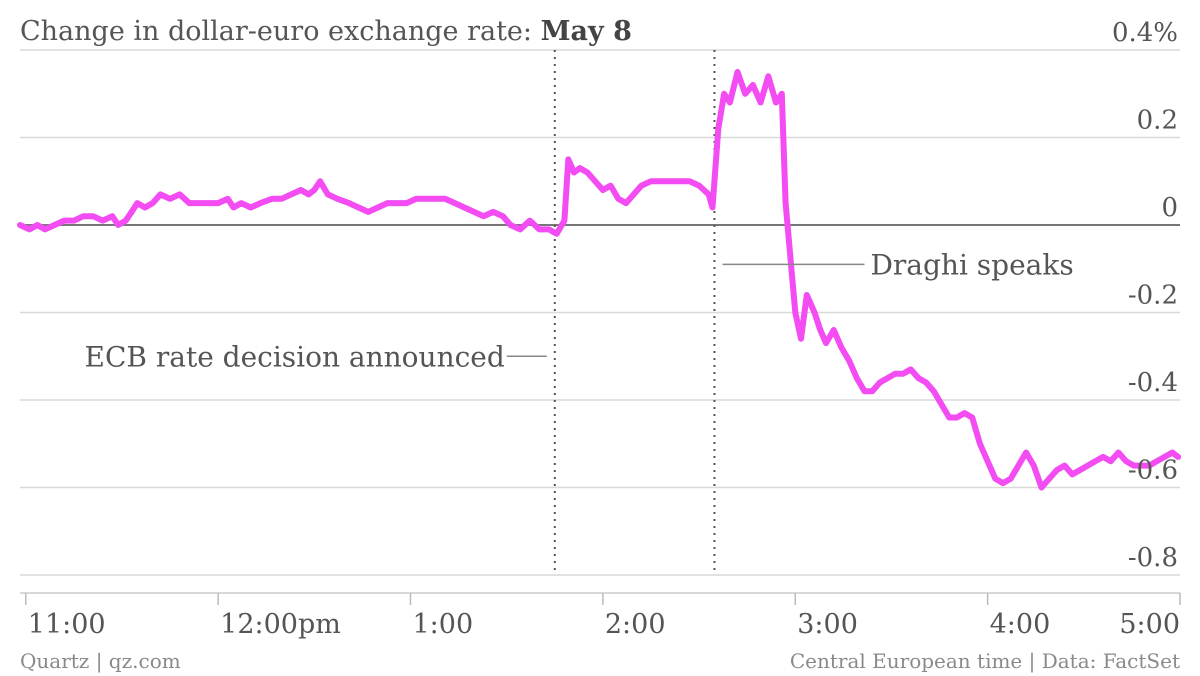  What do you see at coordinates (971, 264) in the screenshot?
I see `annotation-label: Draghi speaks` at bounding box center [971, 264].